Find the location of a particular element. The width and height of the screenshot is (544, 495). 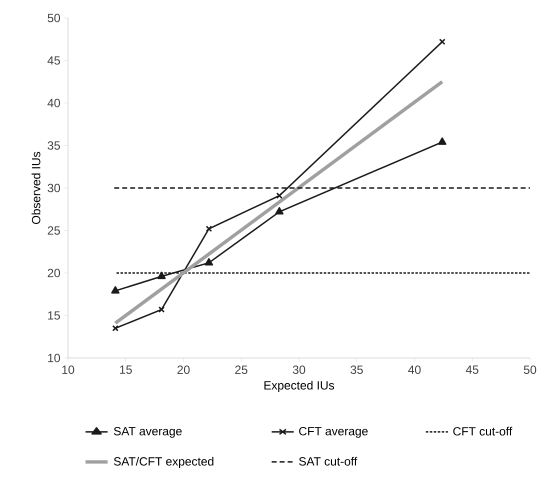

y-tick-label: 50 is located at coordinates (54, 18).